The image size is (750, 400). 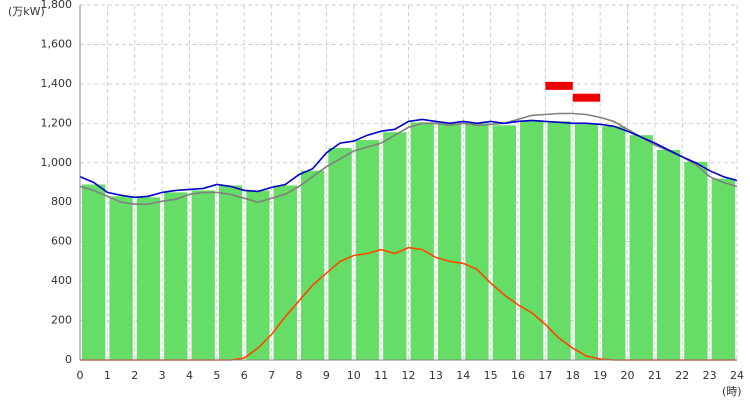 I want to click on y-tick-label: 1,000, so click(x=57, y=162).